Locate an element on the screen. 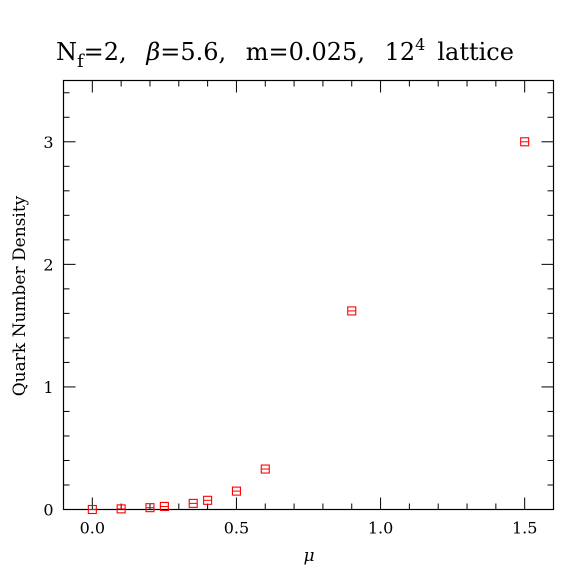 This screenshot has width=563, height=569. y-tick-label: 0 is located at coordinates (48, 510).